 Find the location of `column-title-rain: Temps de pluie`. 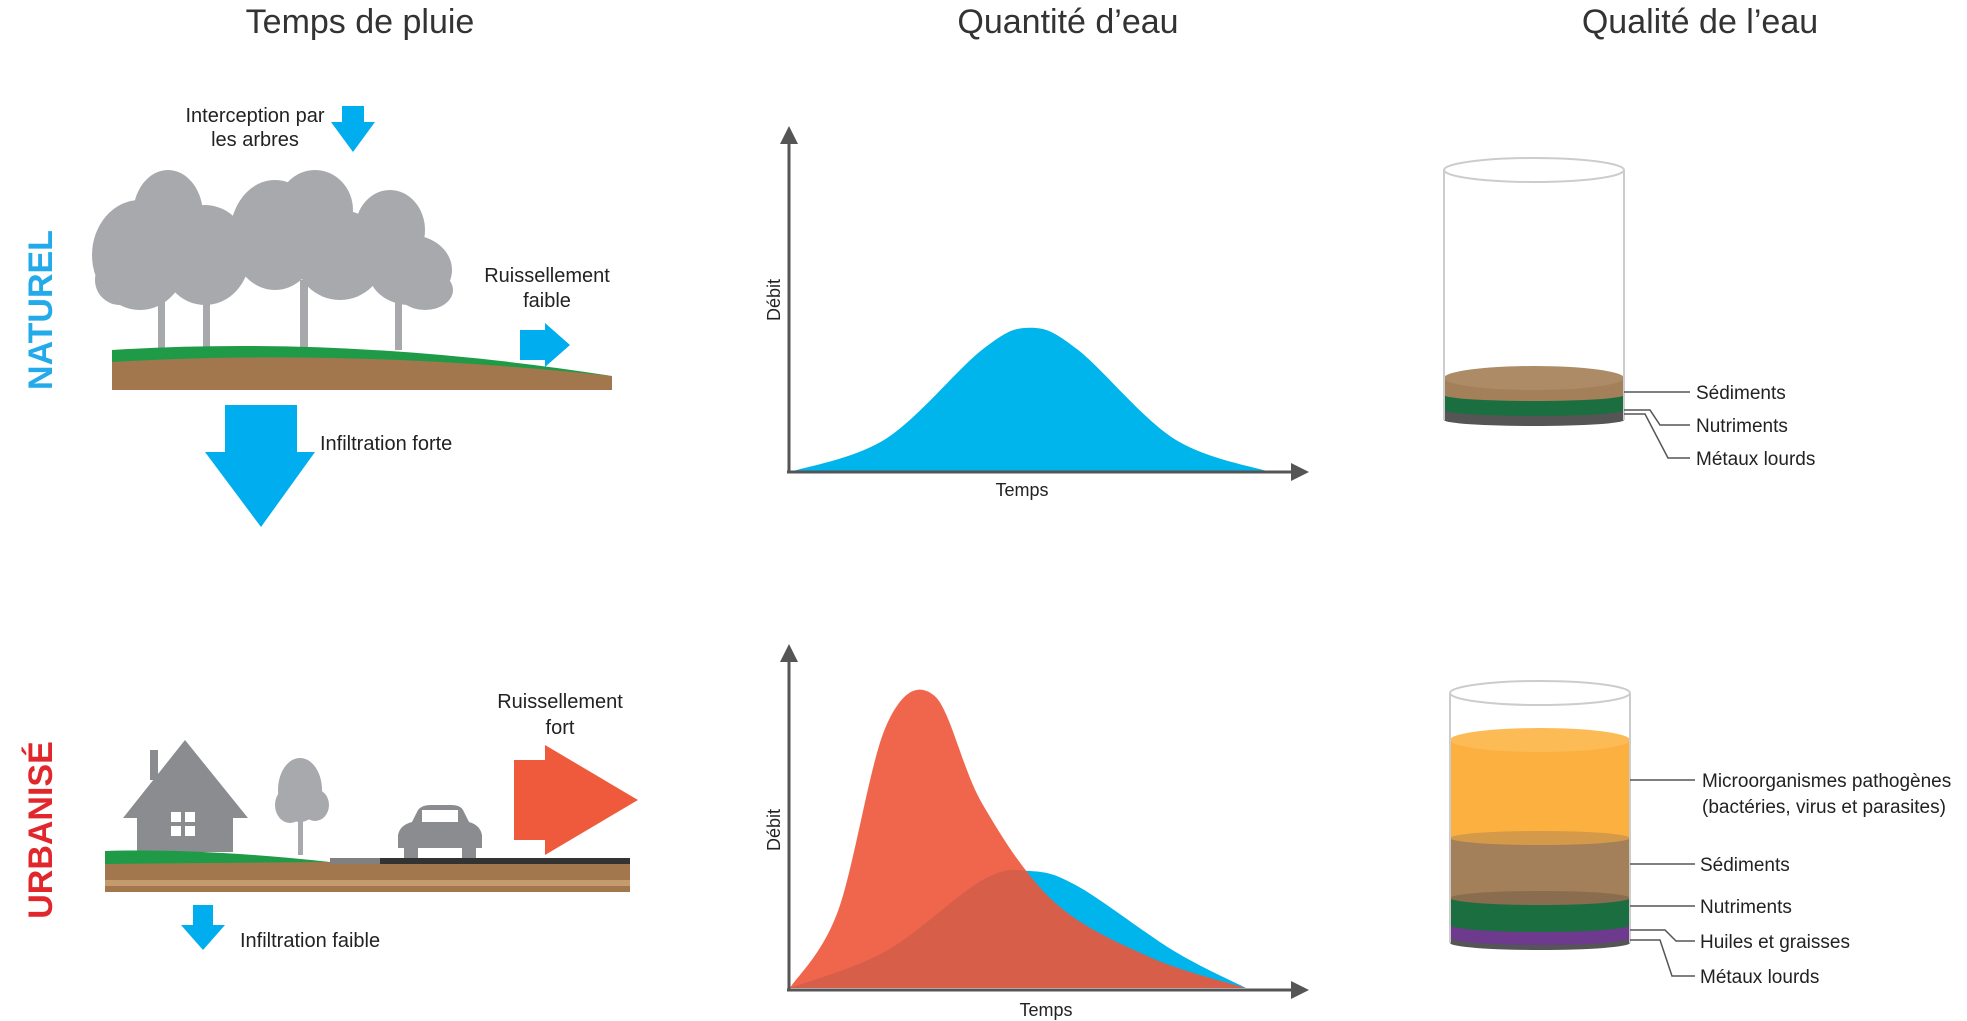

column-title-rain: Temps de pluie is located at coordinates (360, 22).